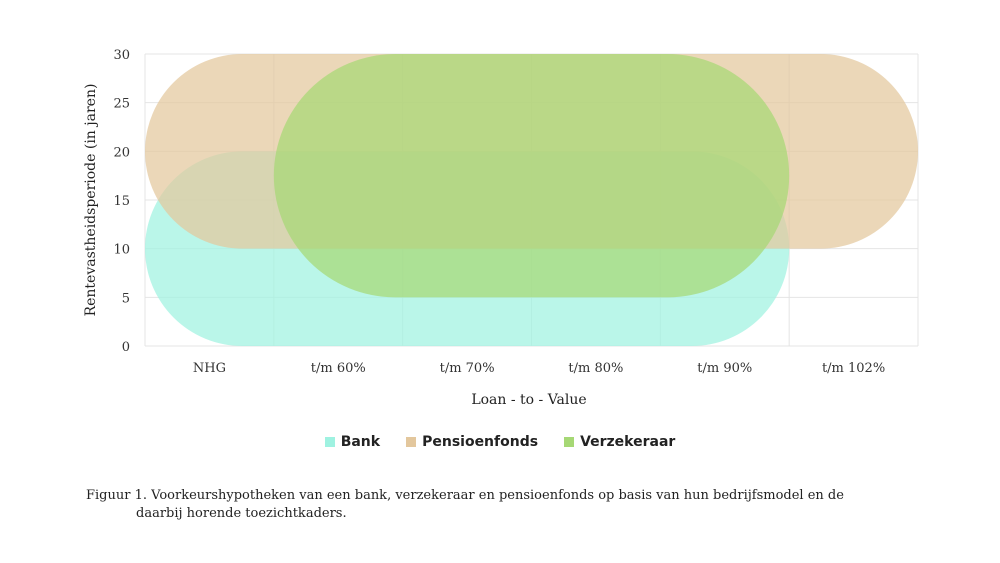 The width and height of the screenshot is (1000, 563). I want to click on x-tick-label: t/m 90%, so click(724, 368).